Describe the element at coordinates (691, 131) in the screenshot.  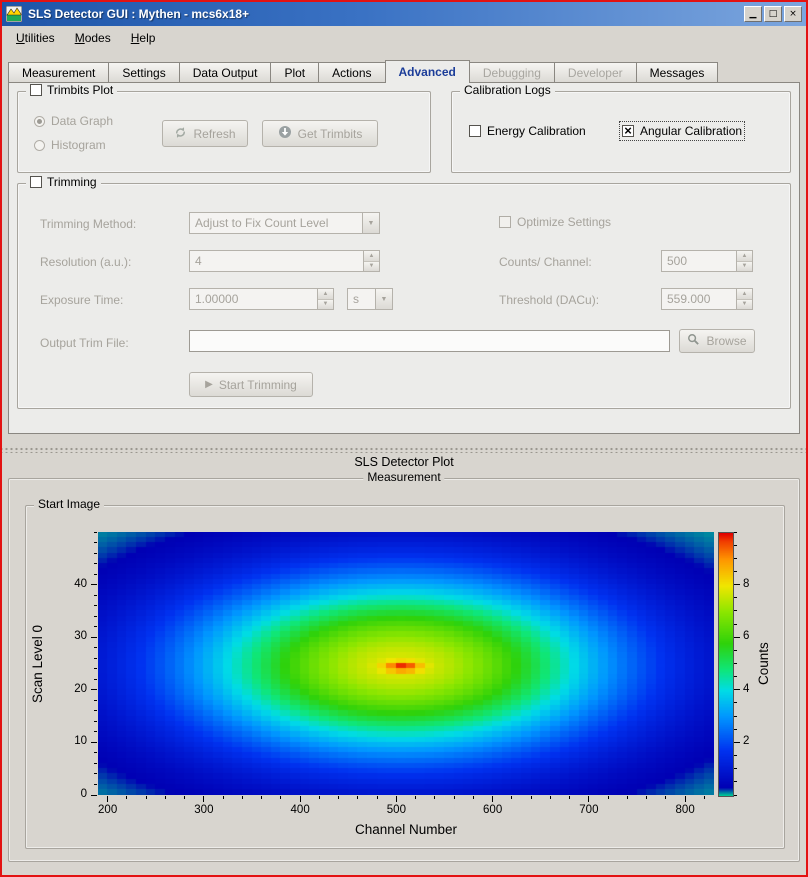
I see `angular-calibration-label: Angular Calibration` at that location.